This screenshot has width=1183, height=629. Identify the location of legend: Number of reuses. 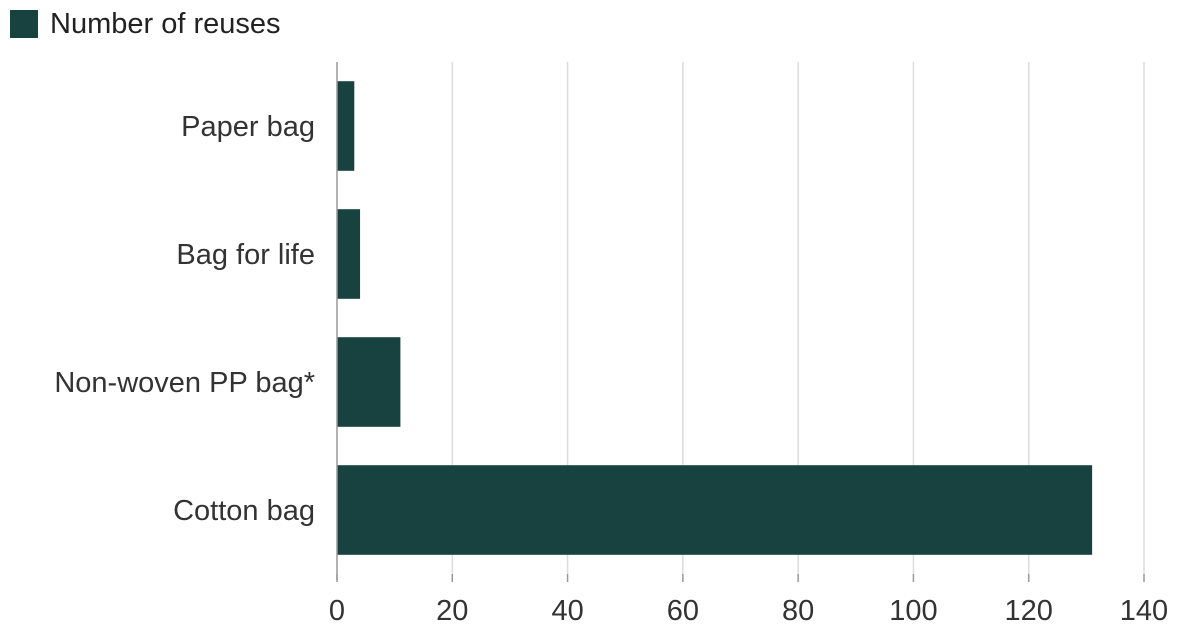
(145, 24).